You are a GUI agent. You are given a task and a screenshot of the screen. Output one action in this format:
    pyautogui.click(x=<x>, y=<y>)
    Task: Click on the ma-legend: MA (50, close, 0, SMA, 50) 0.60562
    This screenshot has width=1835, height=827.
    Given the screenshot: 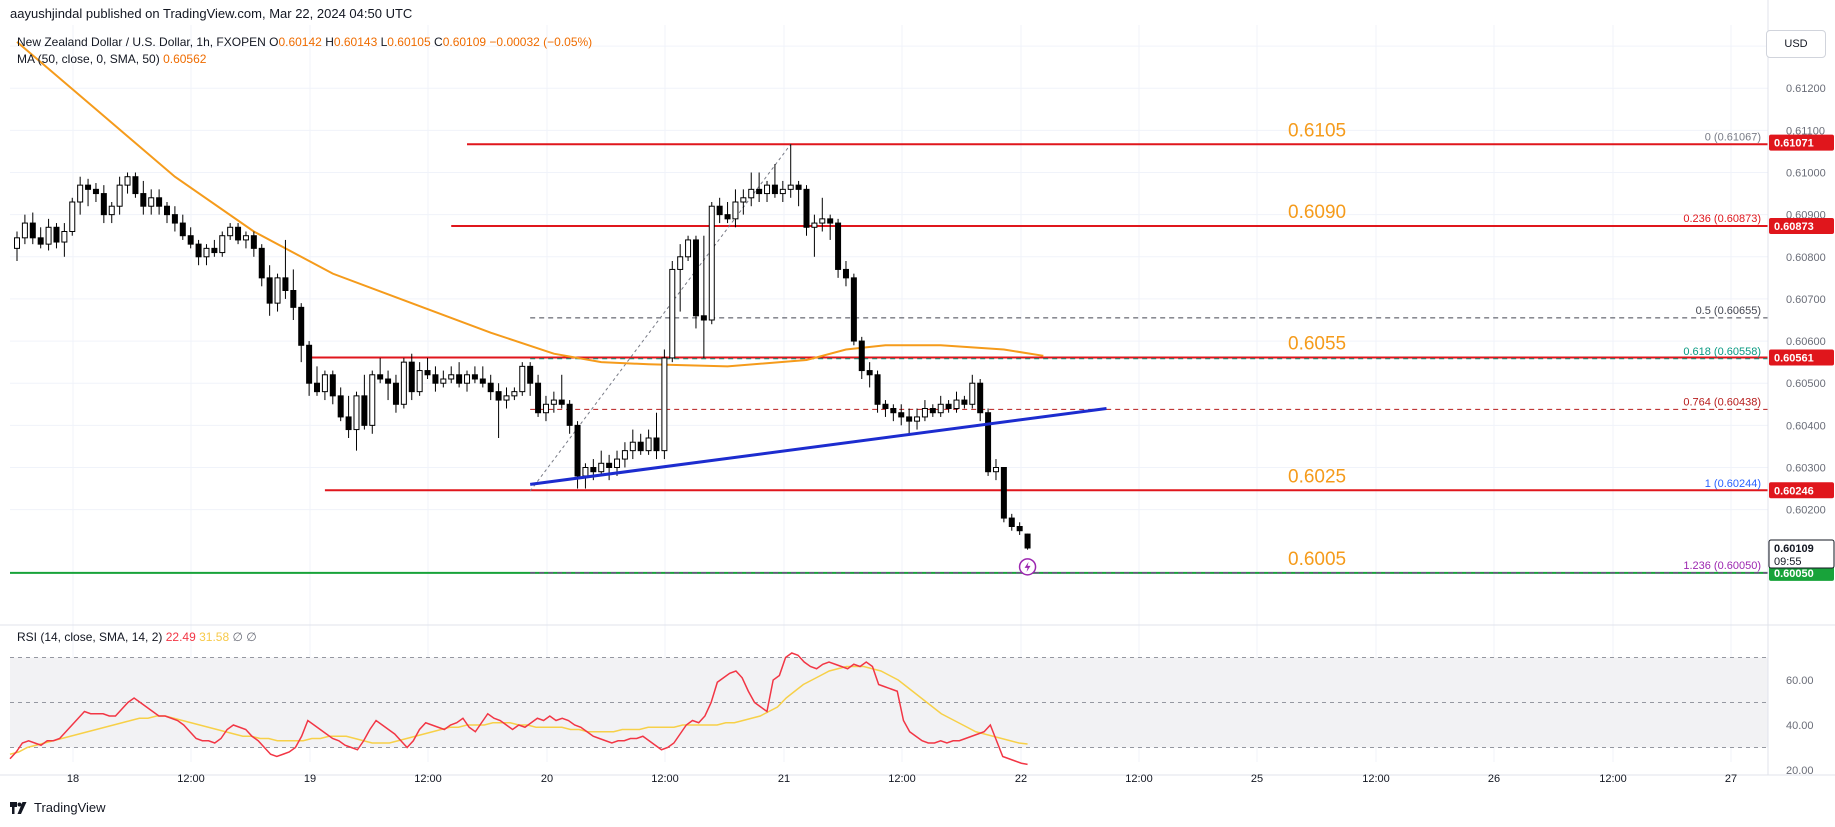 What is the action you would take?
    pyautogui.click(x=111, y=59)
    